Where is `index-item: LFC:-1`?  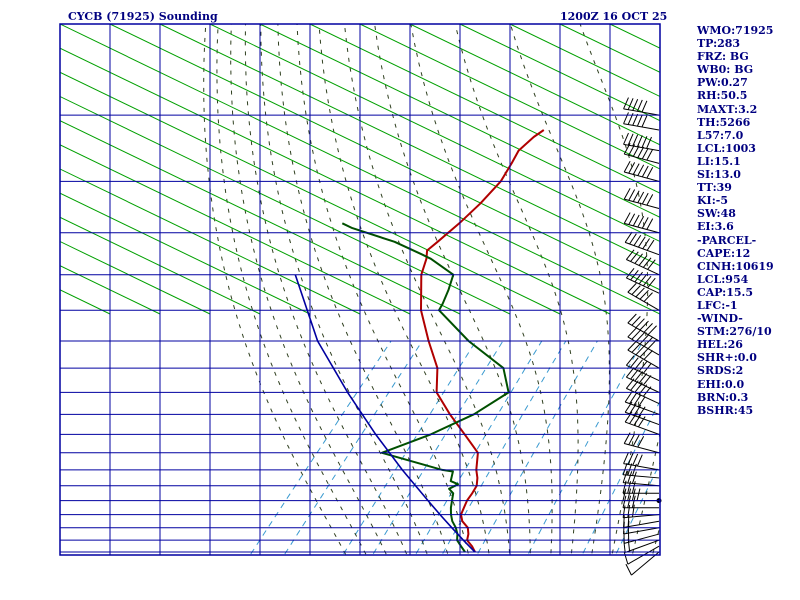 index-item: LFC:-1 is located at coordinates (717, 305).